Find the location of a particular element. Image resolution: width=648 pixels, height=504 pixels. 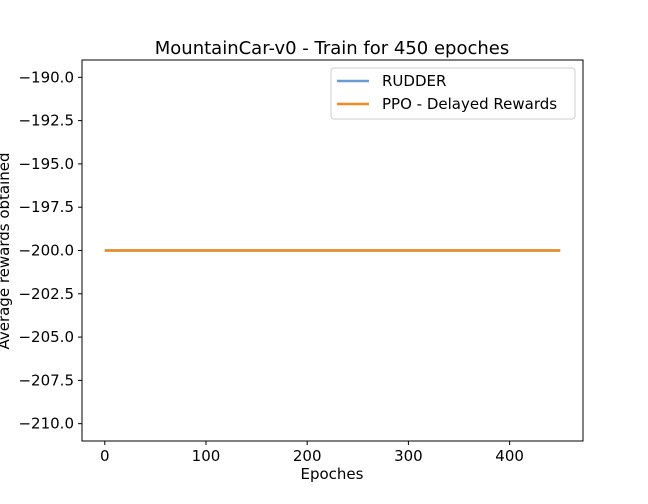

x-tick-label: 100 is located at coordinates (206, 456).